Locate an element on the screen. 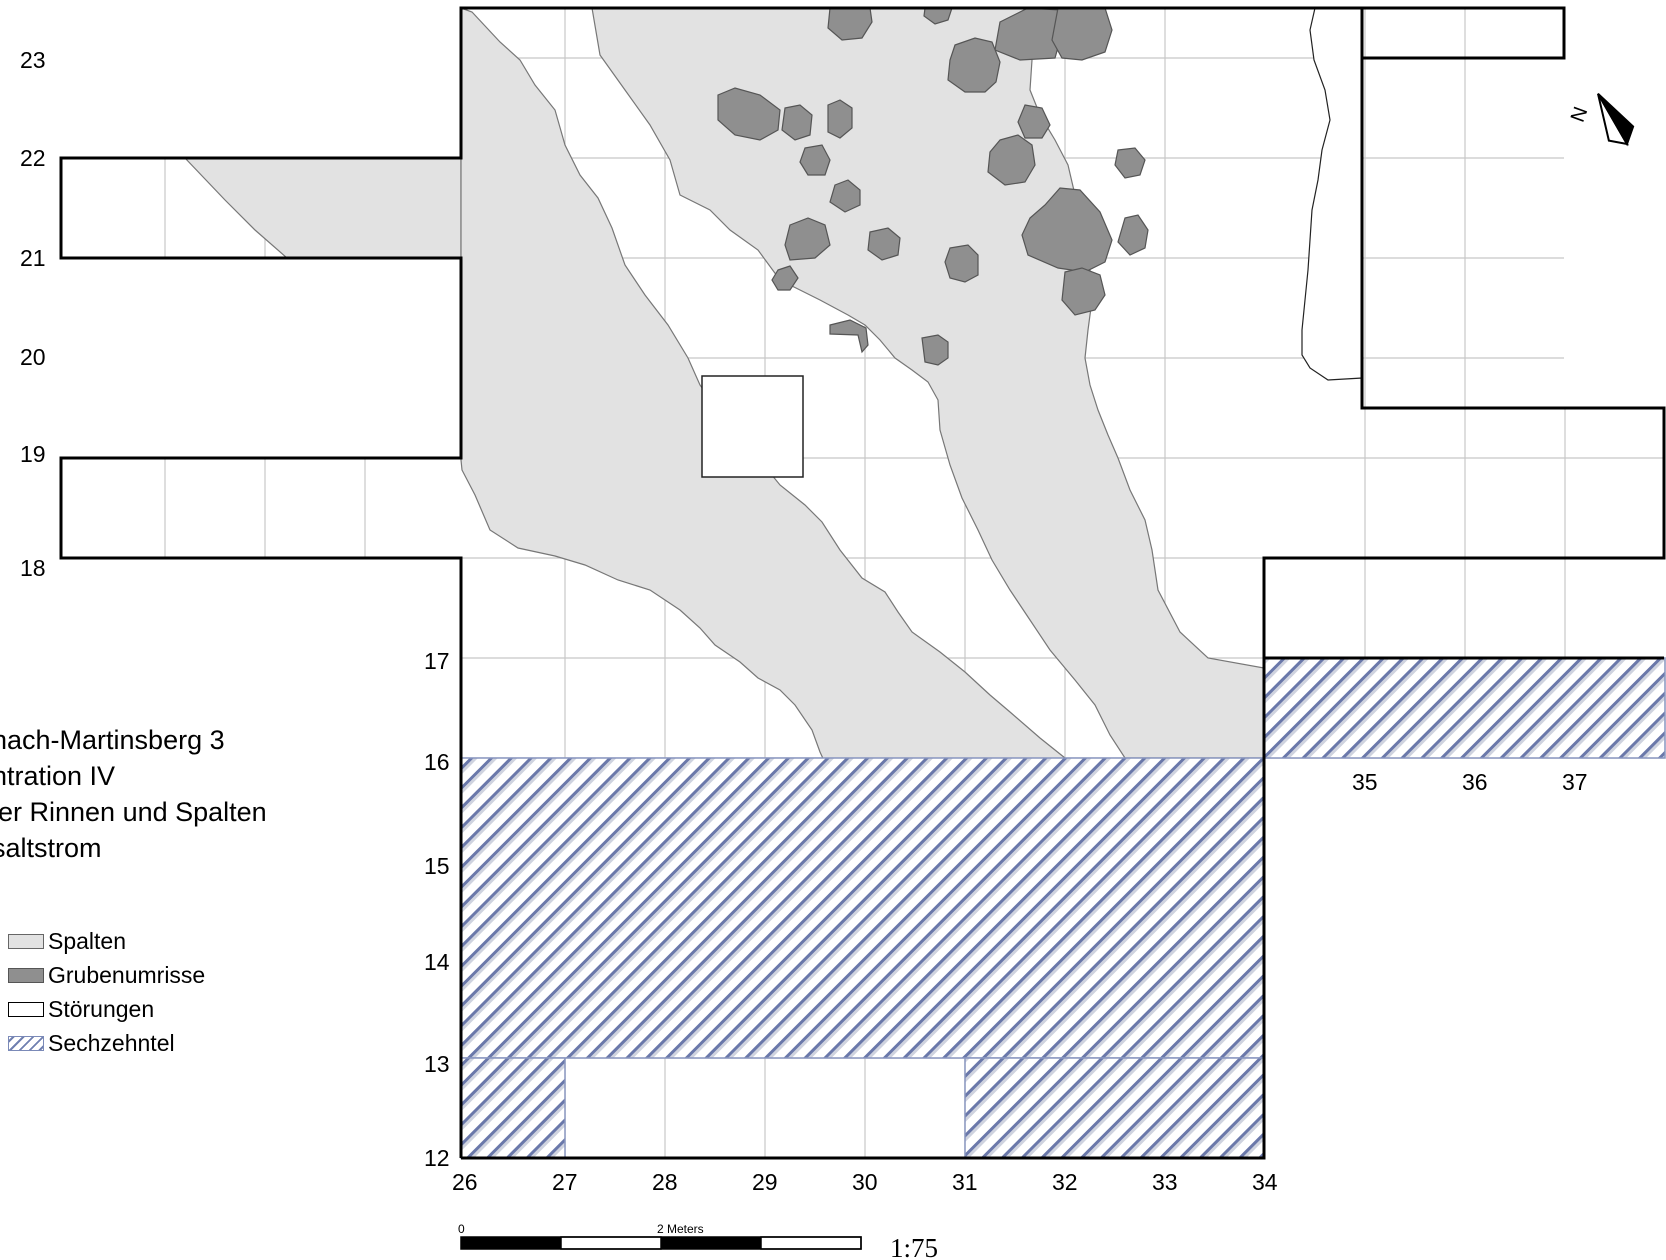  gruben-swatch is located at coordinates (26, 975).